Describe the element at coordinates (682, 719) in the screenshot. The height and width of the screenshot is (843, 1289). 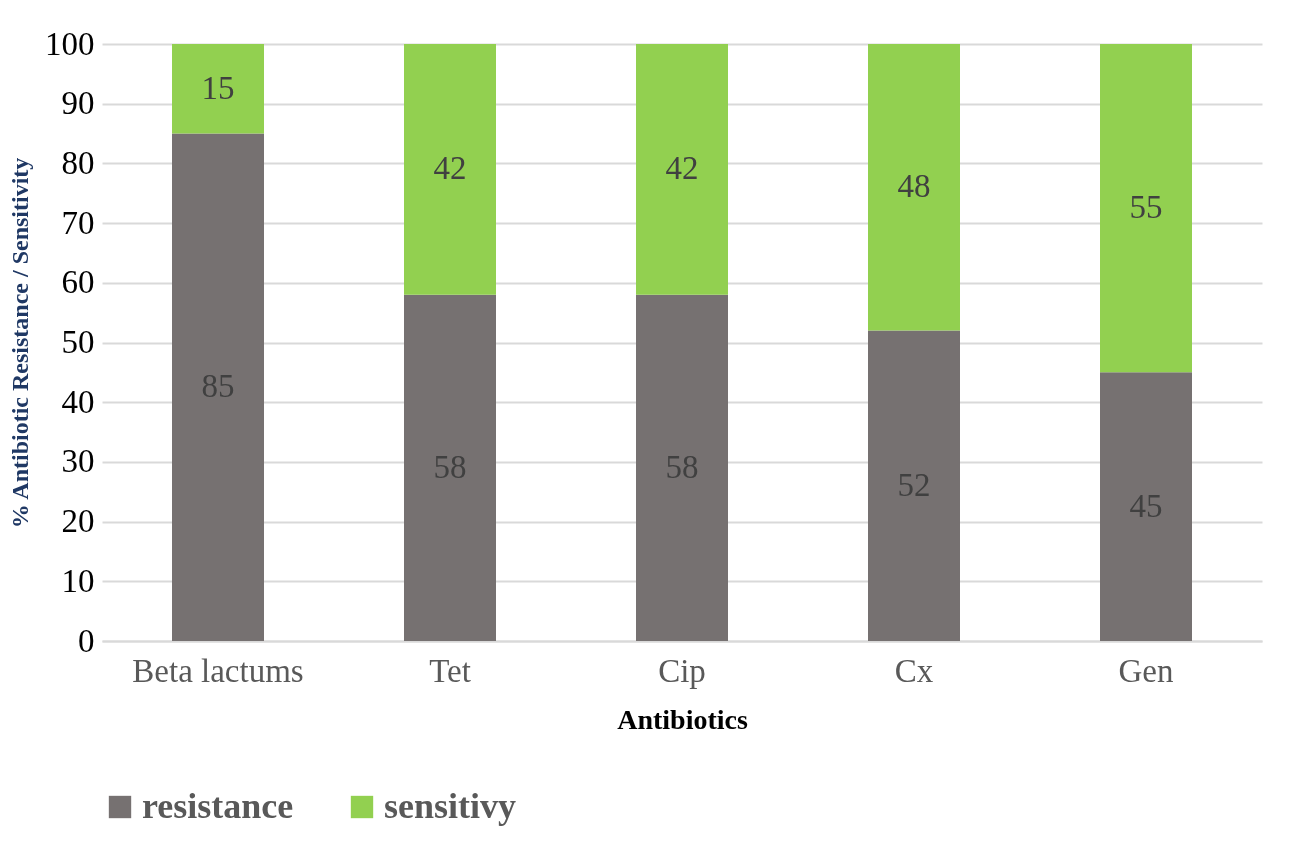
I see `x-axis-title: Antibiotics` at that location.